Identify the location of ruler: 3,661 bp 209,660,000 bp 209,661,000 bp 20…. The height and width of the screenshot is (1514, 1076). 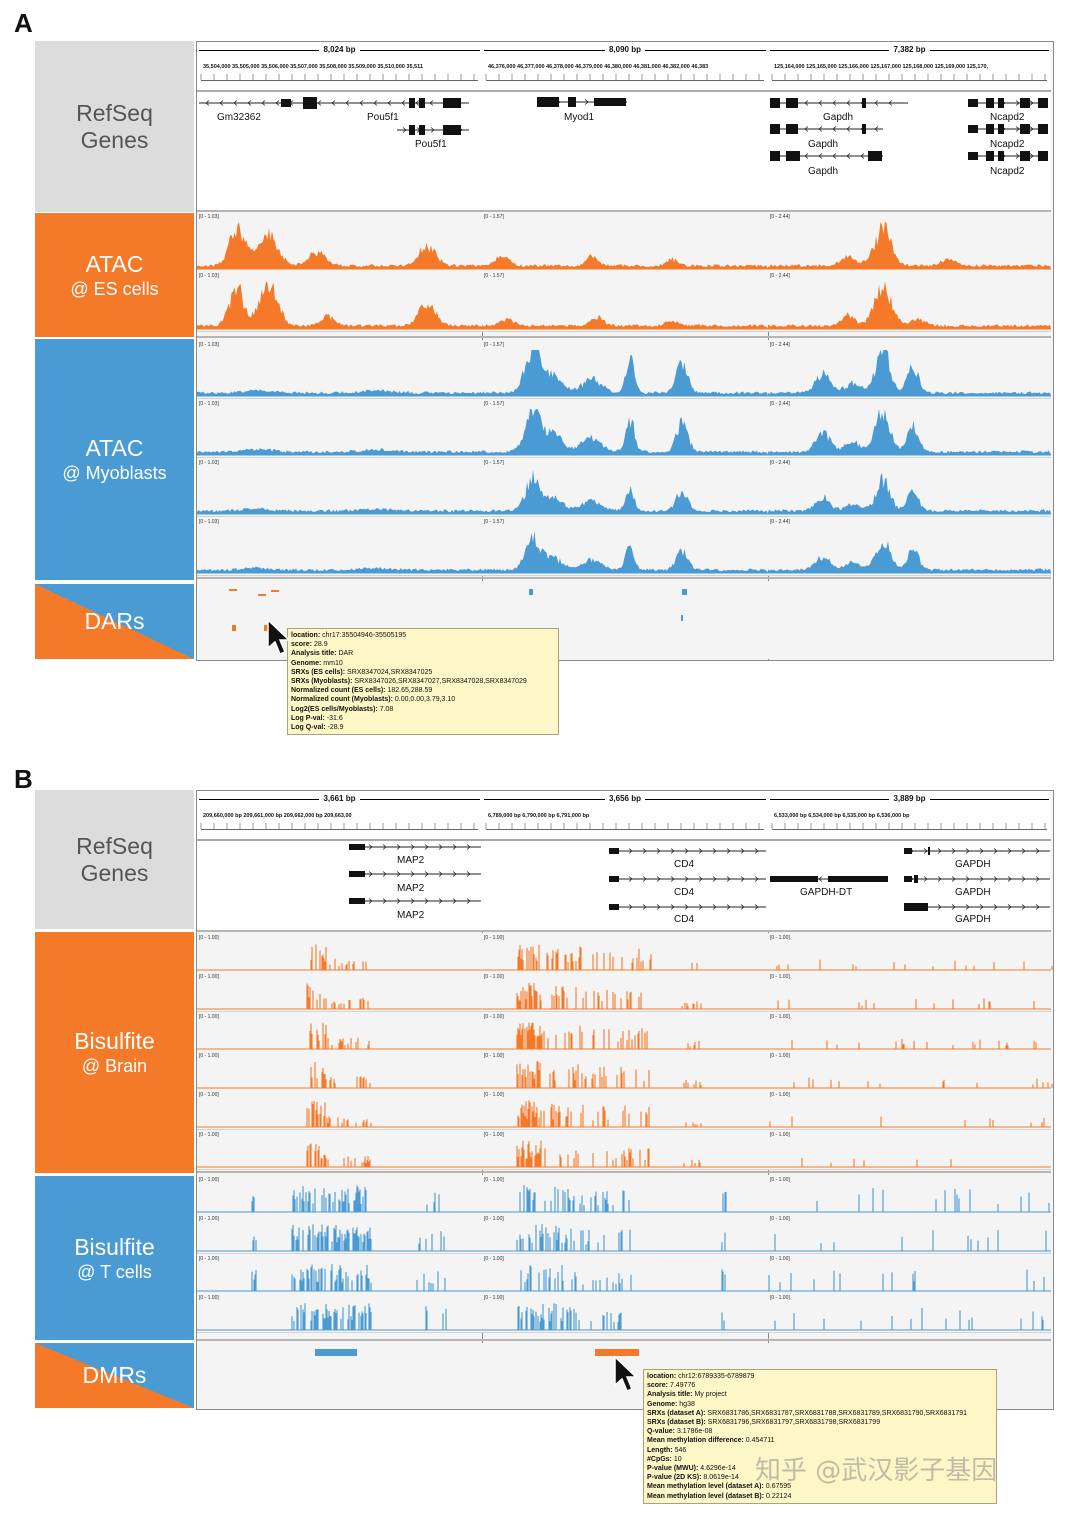
(339, 816).